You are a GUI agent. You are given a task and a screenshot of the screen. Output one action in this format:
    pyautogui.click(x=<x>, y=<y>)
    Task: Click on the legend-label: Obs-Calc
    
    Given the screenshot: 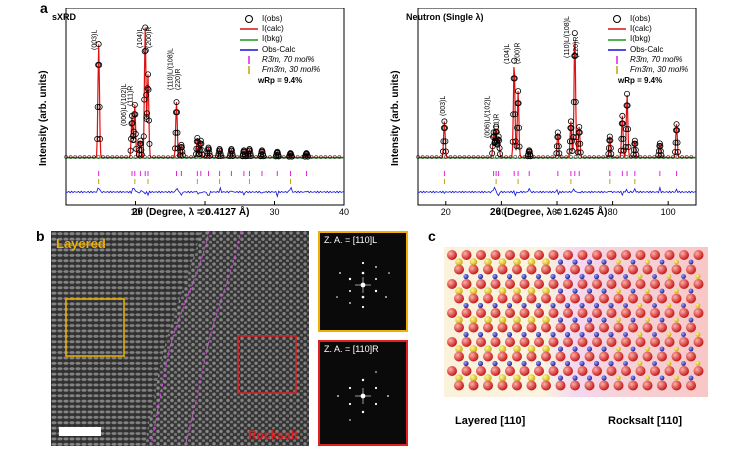 What is the action you would take?
    pyautogui.click(x=279, y=49)
    